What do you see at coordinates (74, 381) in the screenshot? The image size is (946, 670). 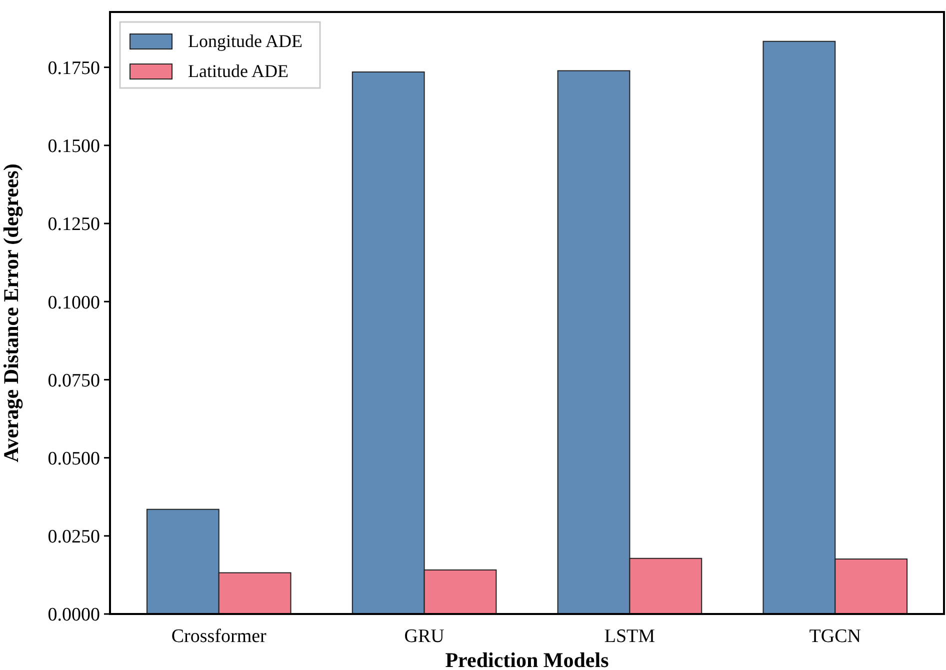 I see `y-tick-label: 0.0750` at bounding box center [74, 381].